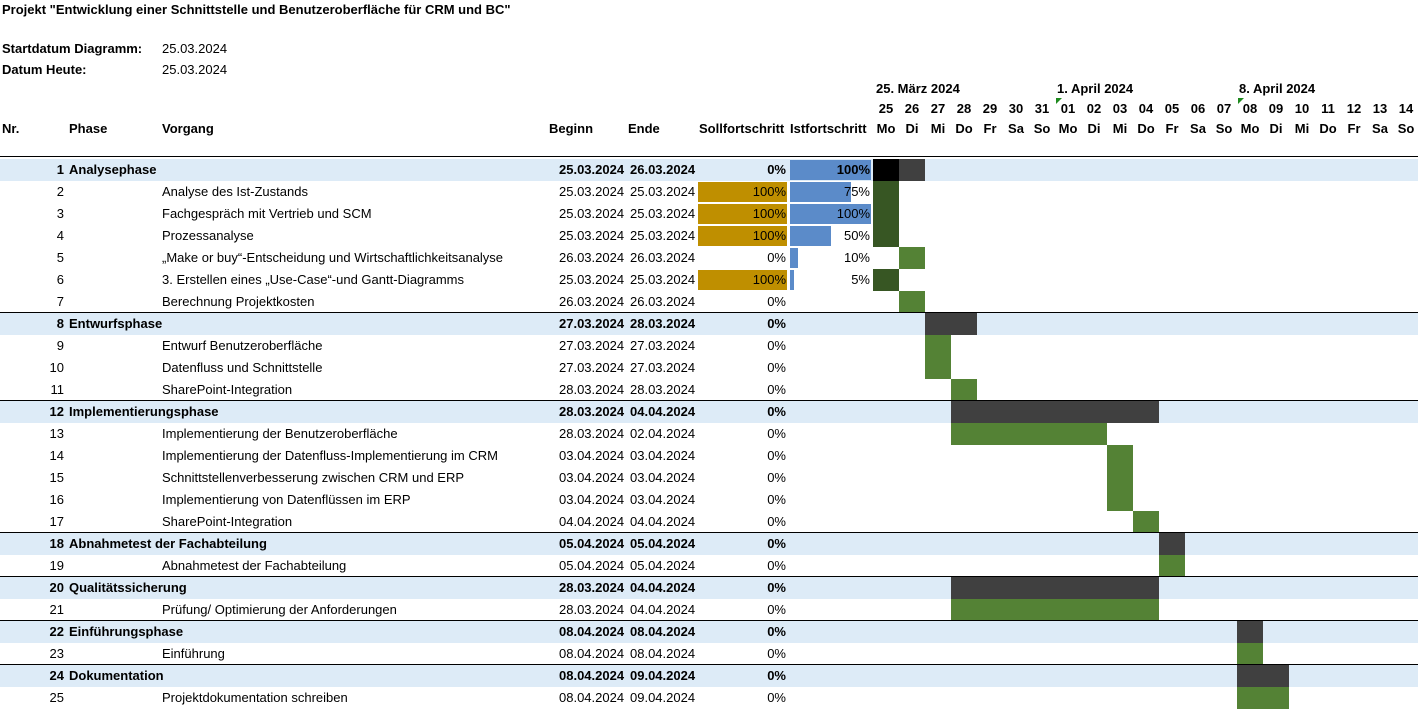 This screenshot has height=719, width=1428. Describe the element at coordinates (592, 477) in the screenshot. I see `begin-date: 03.04.2024` at that location.